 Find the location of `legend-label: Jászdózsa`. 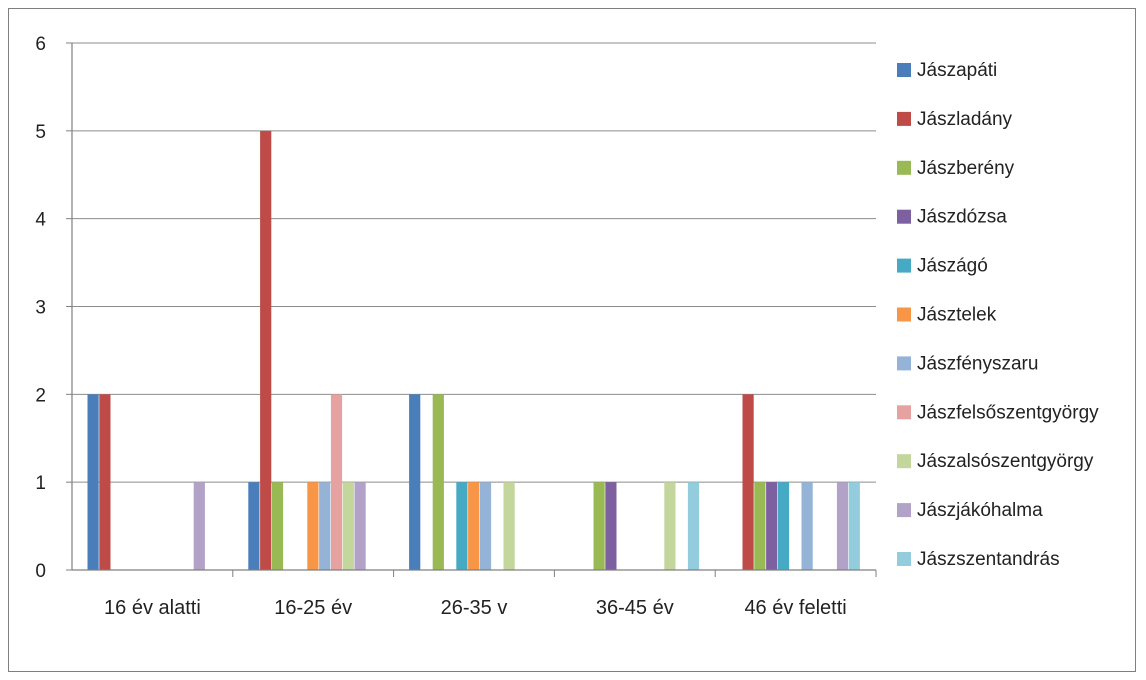

legend-label: Jászdózsa is located at coordinates (962, 217).